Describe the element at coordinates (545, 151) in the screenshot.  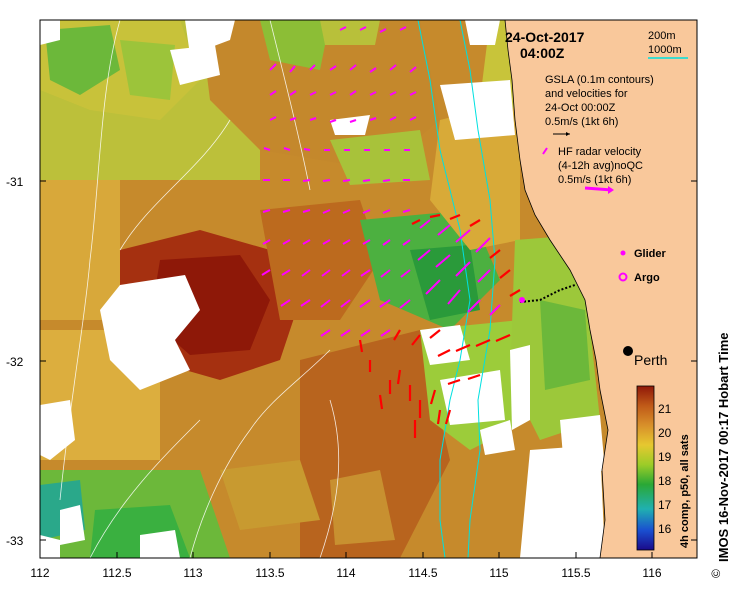
I see `hf-legend-tick` at that location.